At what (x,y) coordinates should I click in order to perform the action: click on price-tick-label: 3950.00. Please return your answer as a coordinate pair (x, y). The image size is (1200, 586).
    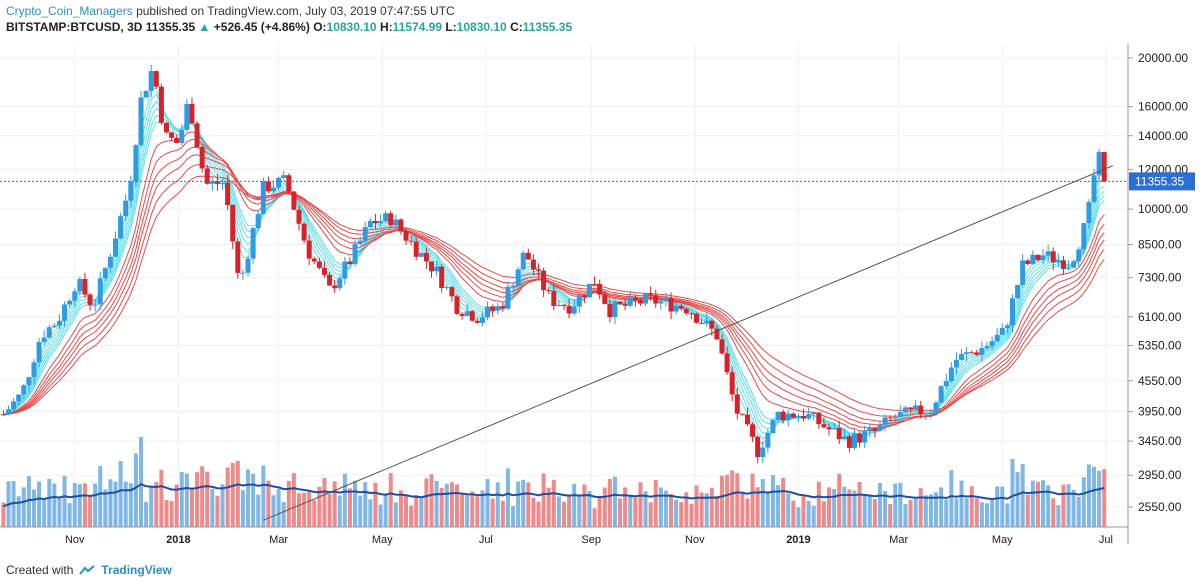
    Looking at the image, I should click on (1160, 412).